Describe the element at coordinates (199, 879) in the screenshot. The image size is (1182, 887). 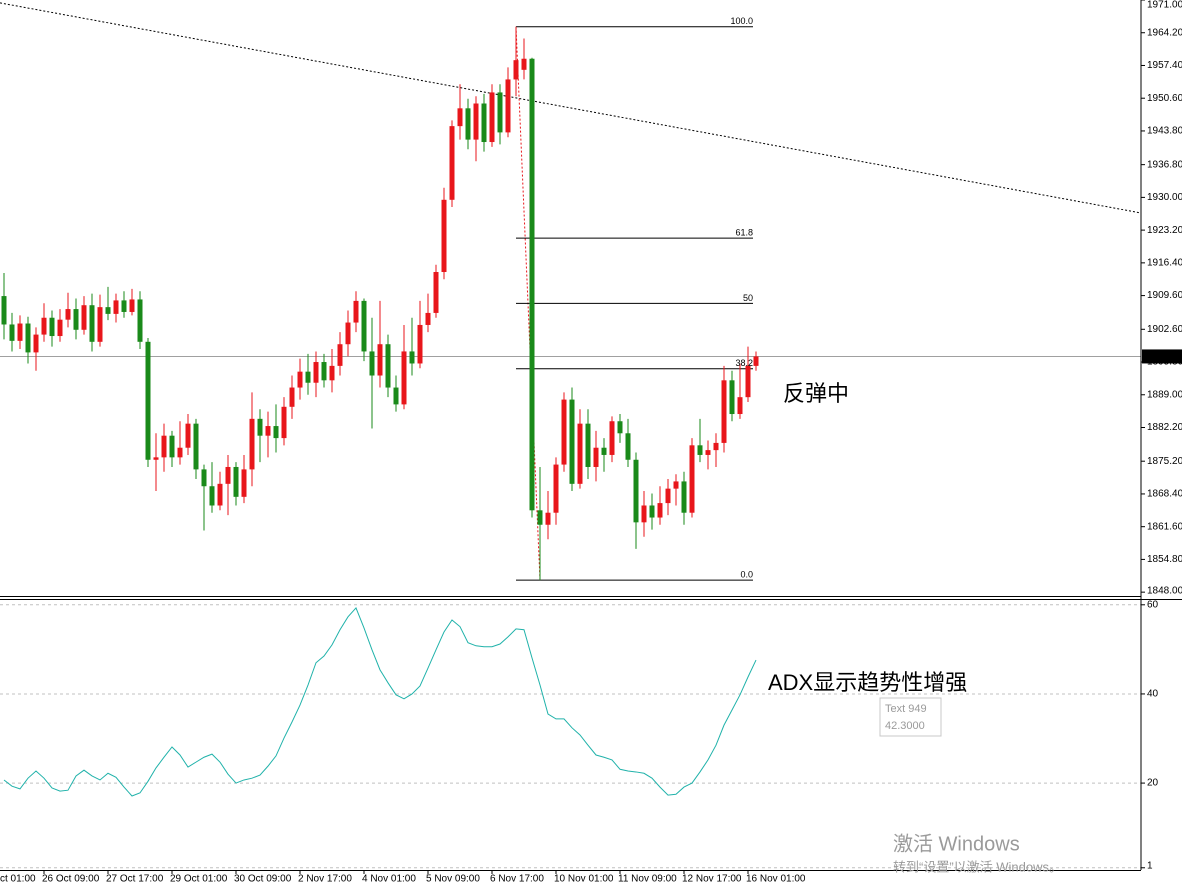
I see `x-tick-label: 29 Oct 01:00` at that location.